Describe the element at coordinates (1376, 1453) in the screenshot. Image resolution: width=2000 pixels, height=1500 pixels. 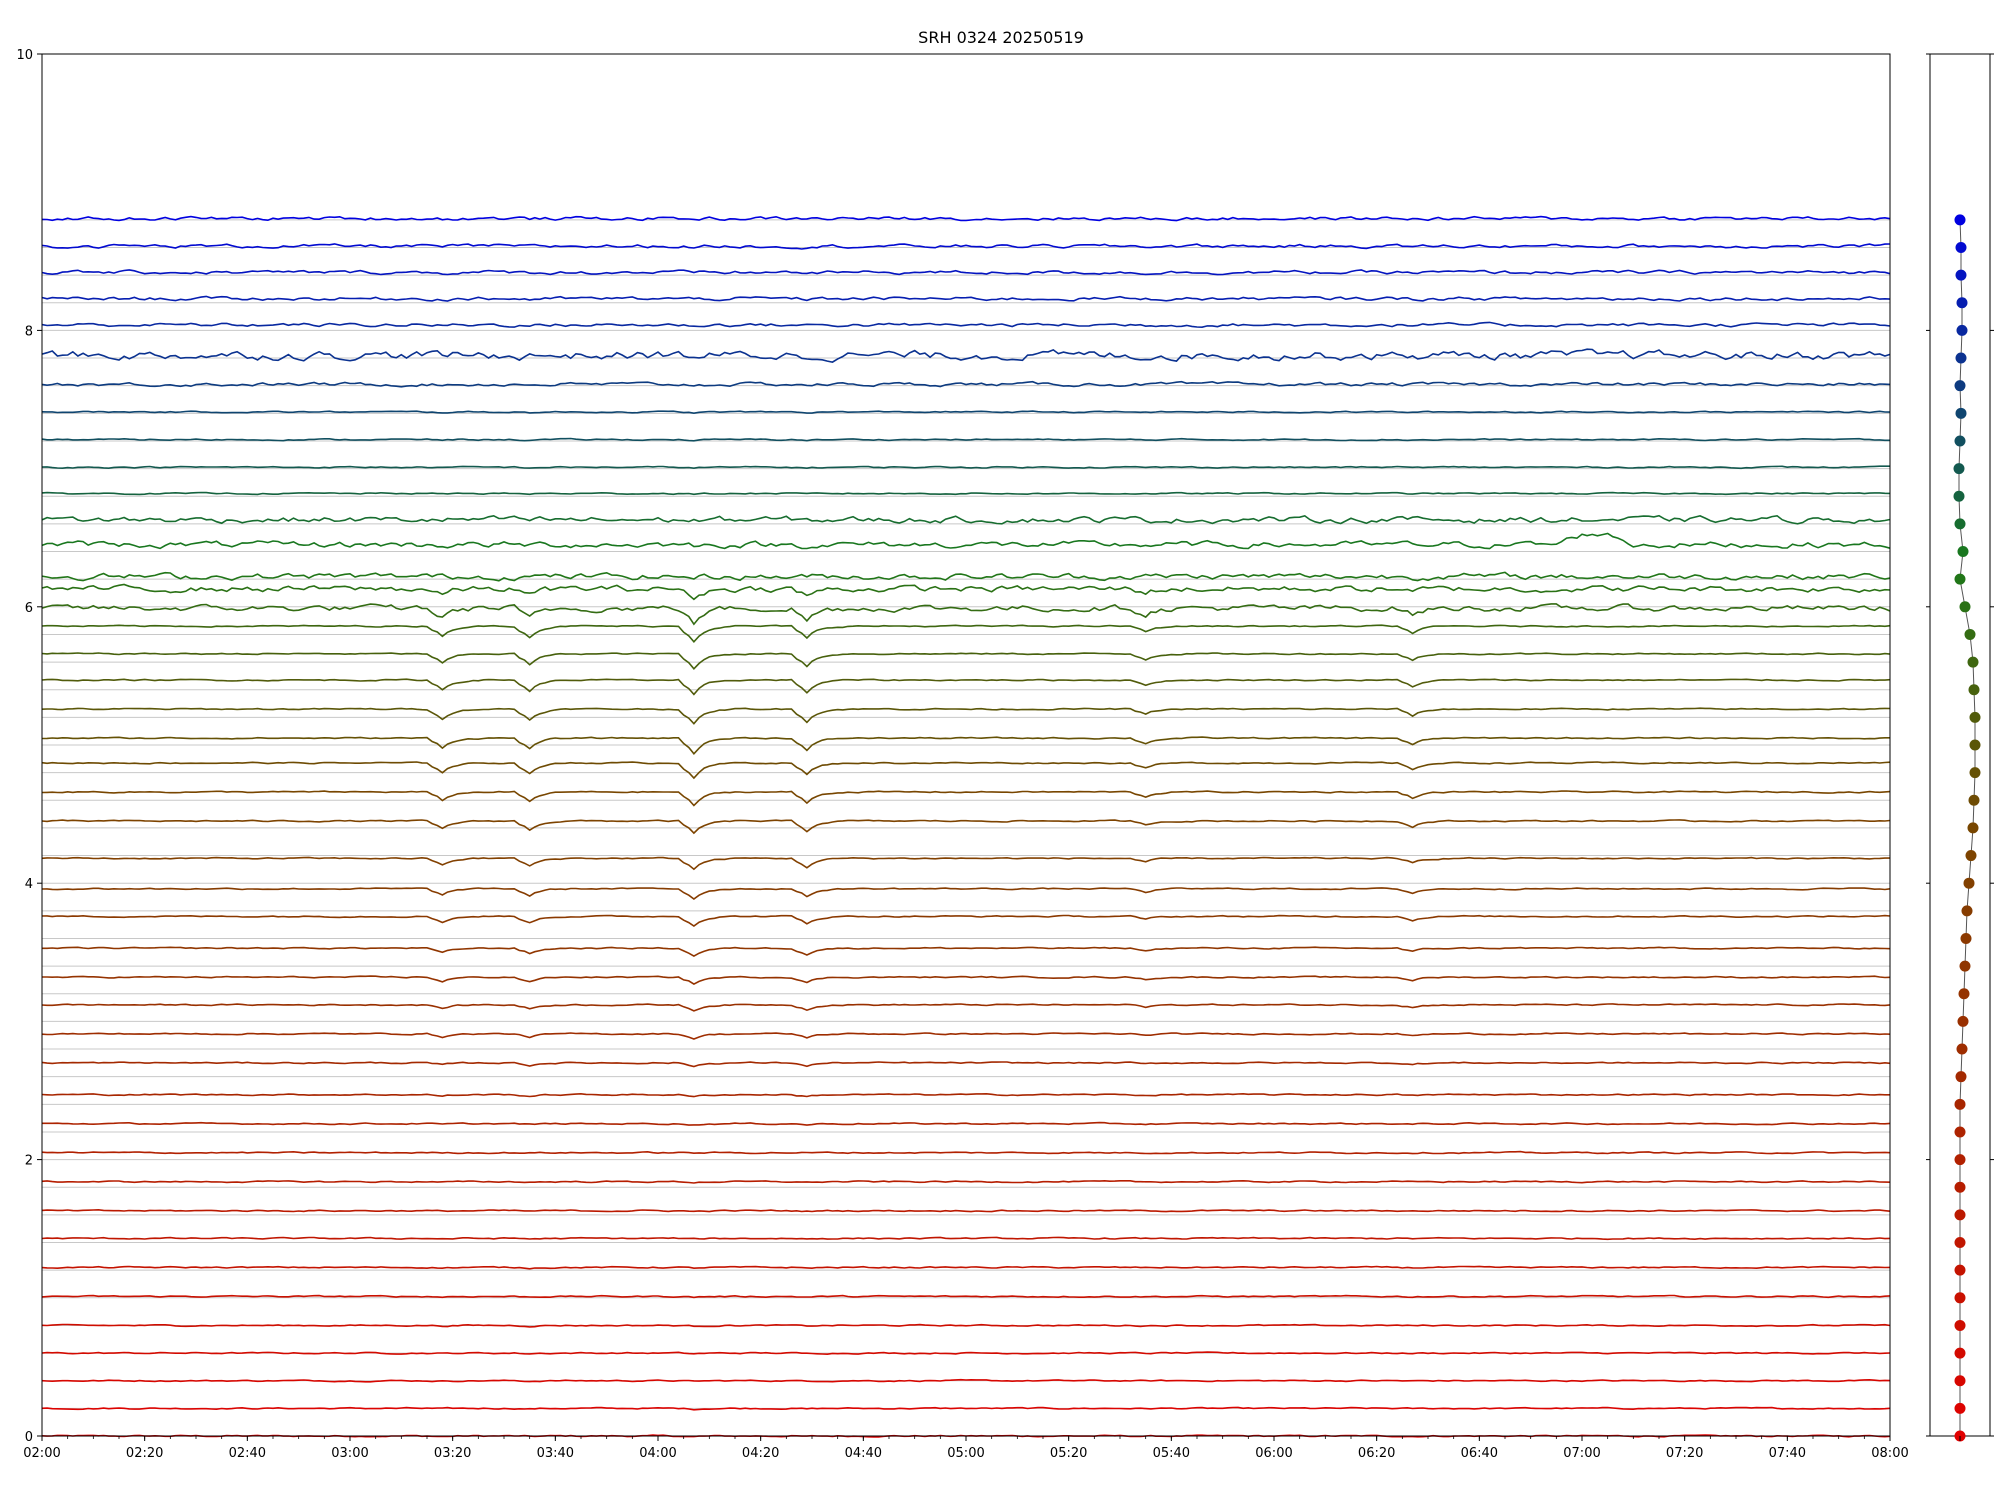
I see `x-tick-label: 06:20` at that location.